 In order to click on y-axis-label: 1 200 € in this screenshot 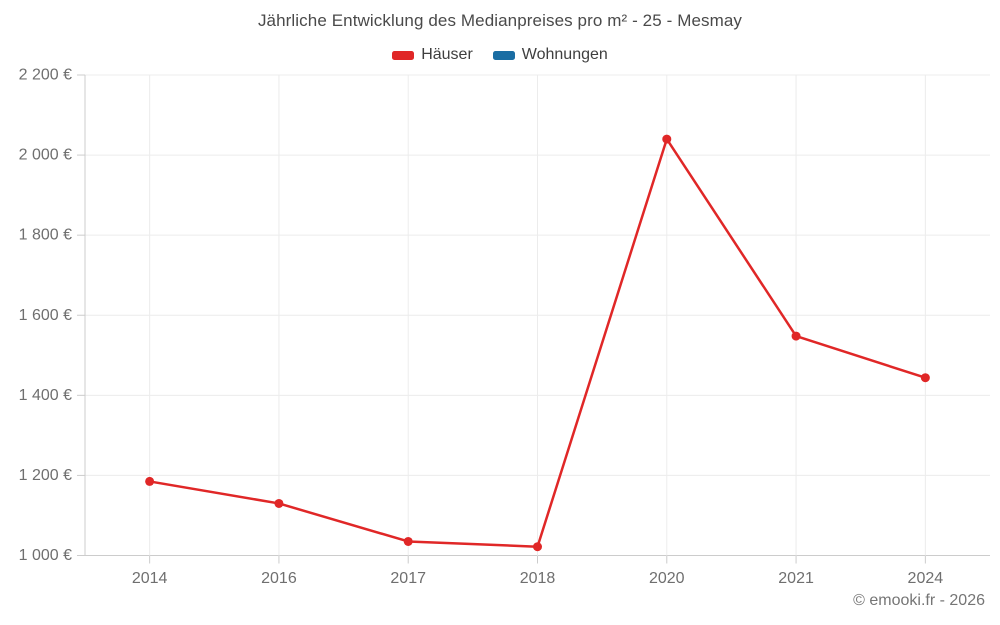, I will do `click(45, 475)`.